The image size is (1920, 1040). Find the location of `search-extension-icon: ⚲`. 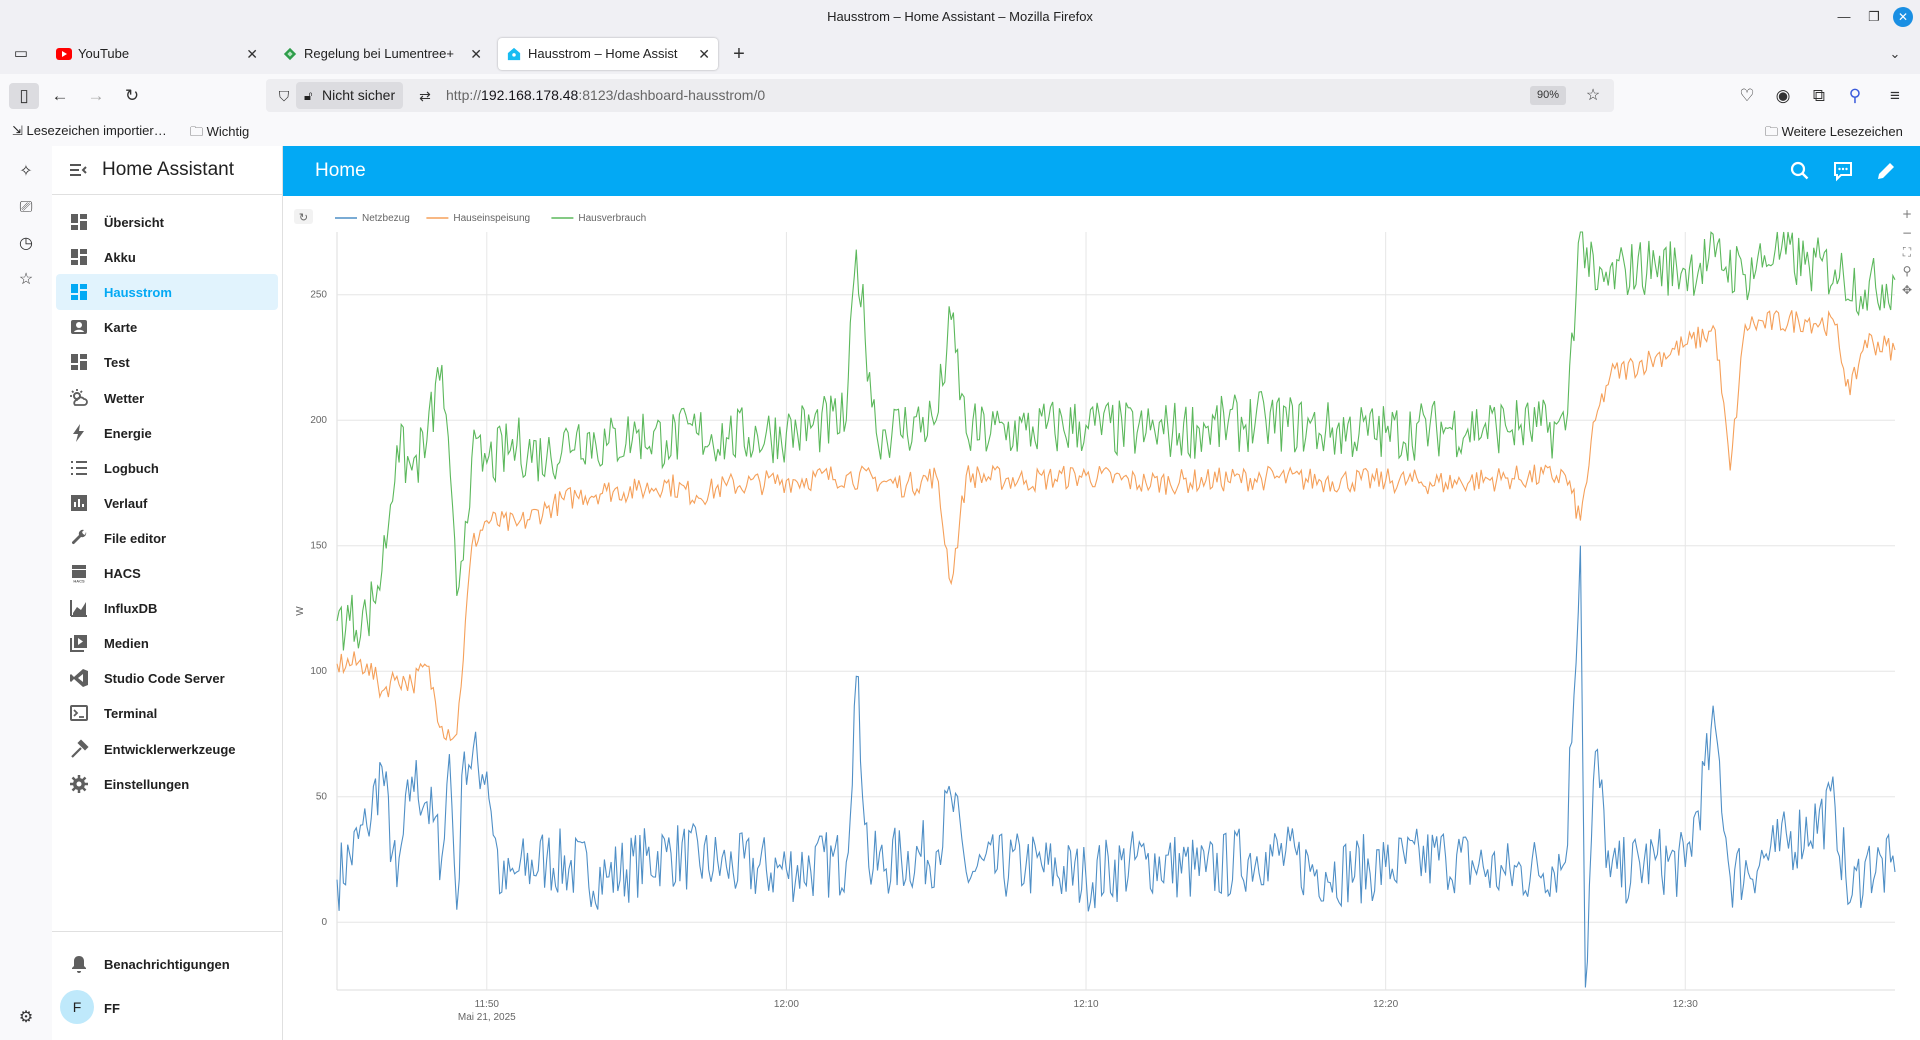

search-extension-icon: ⚲ is located at coordinates (1855, 95).